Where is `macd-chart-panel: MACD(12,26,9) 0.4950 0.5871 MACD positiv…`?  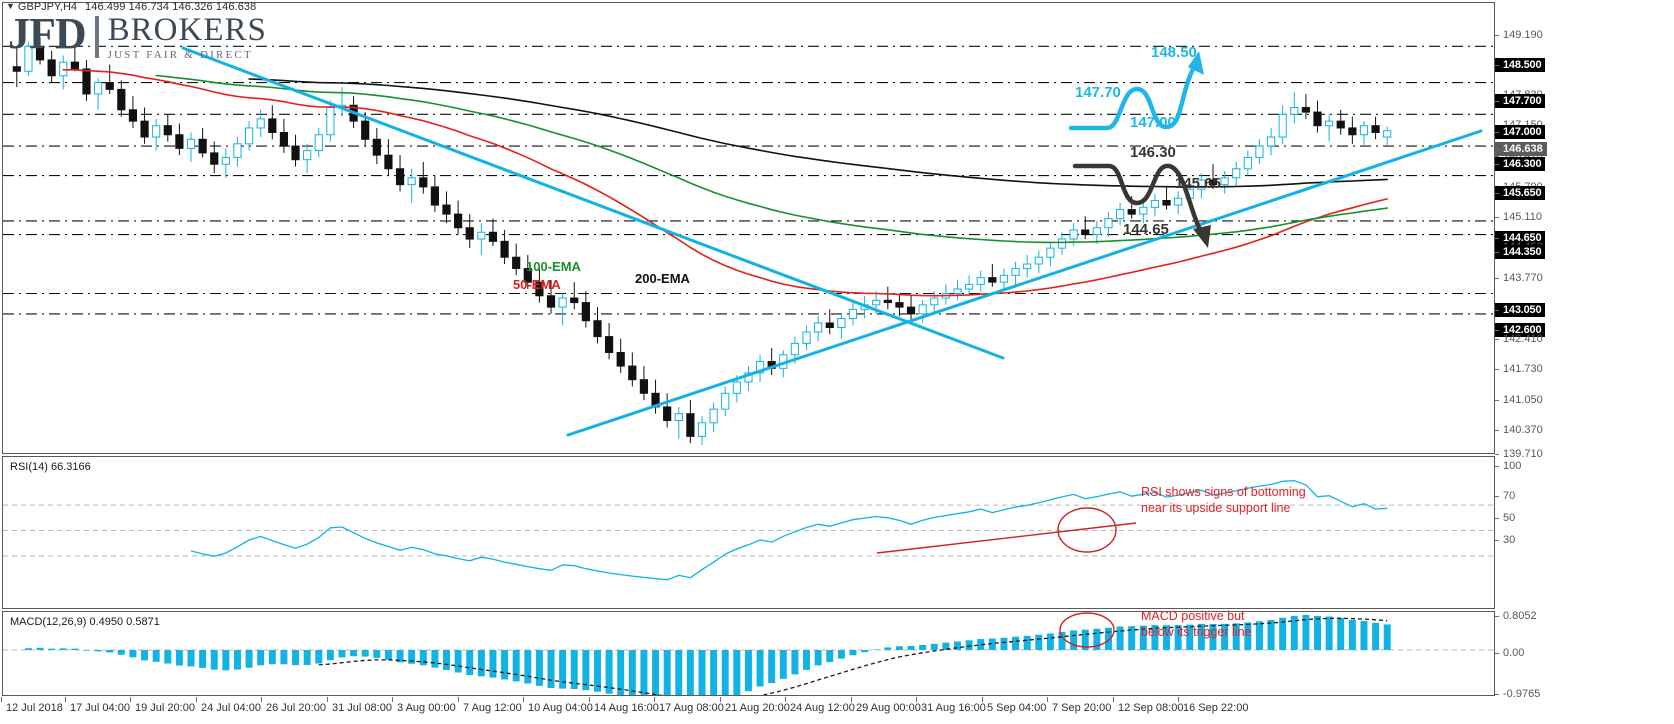
macd-chart-panel: MACD(12,26,9) 0.4950 0.5871 MACD positiv… is located at coordinates (748, 652).